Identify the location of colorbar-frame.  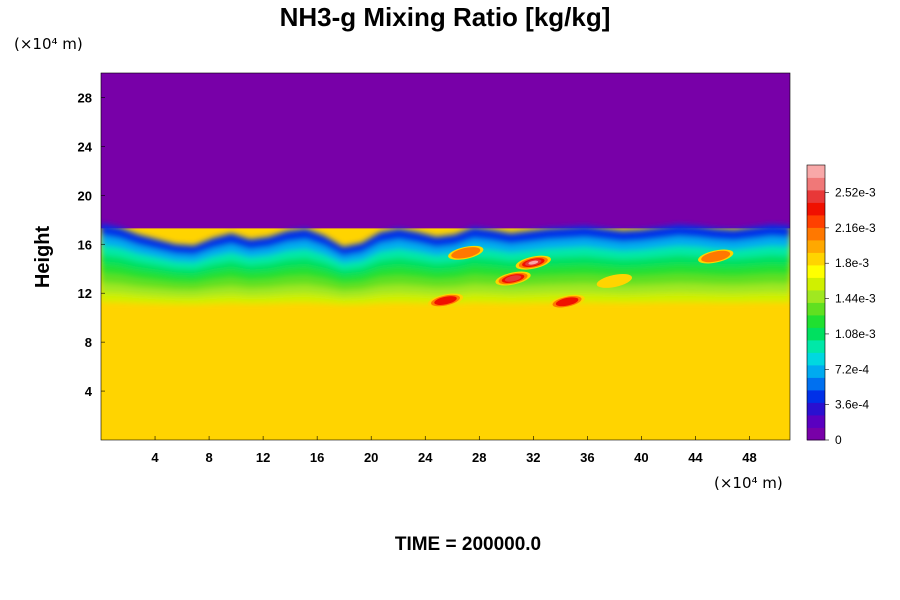
(816, 302).